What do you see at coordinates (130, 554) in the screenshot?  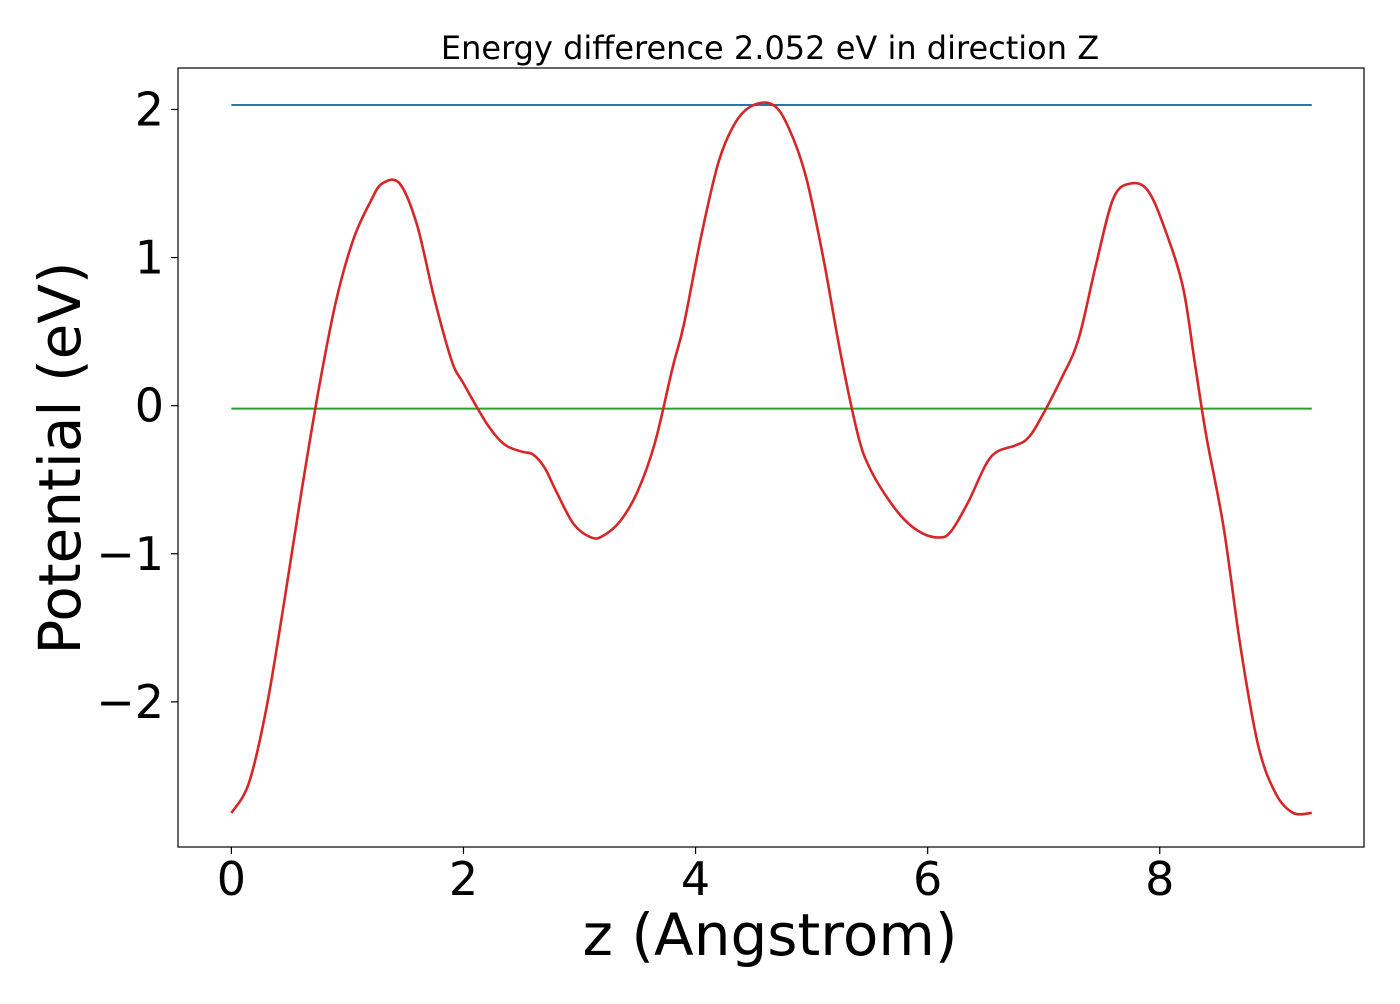 I see `y-tick-label: −1` at bounding box center [130, 554].